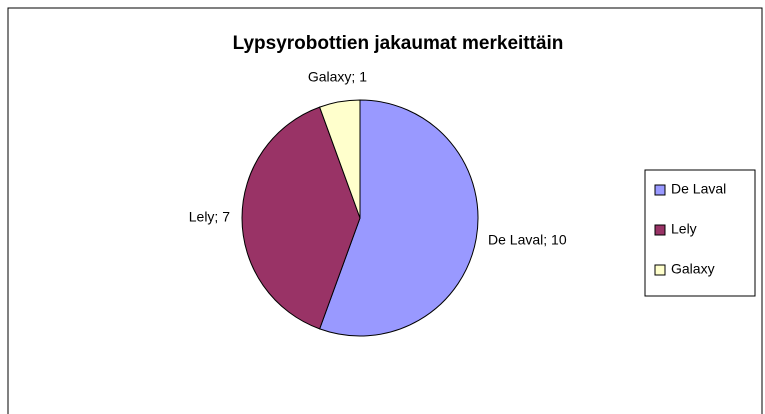 The height and width of the screenshot is (414, 765). Describe the element at coordinates (398, 43) in the screenshot. I see `chart-title: Lypsyrobottien jakaumat merkeittäin` at that location.